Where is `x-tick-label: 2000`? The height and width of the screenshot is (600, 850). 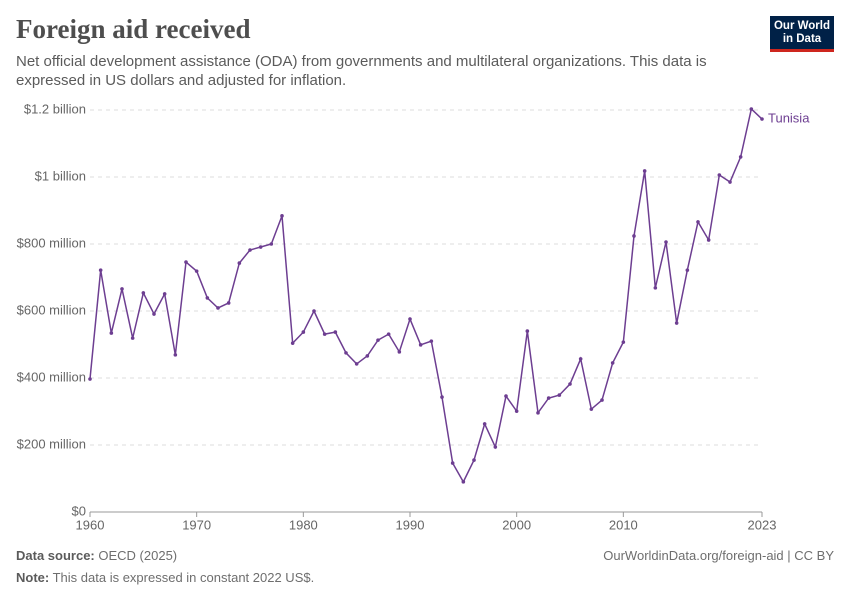 x-tick-label: 2000 is located at coordinates (516, 524).